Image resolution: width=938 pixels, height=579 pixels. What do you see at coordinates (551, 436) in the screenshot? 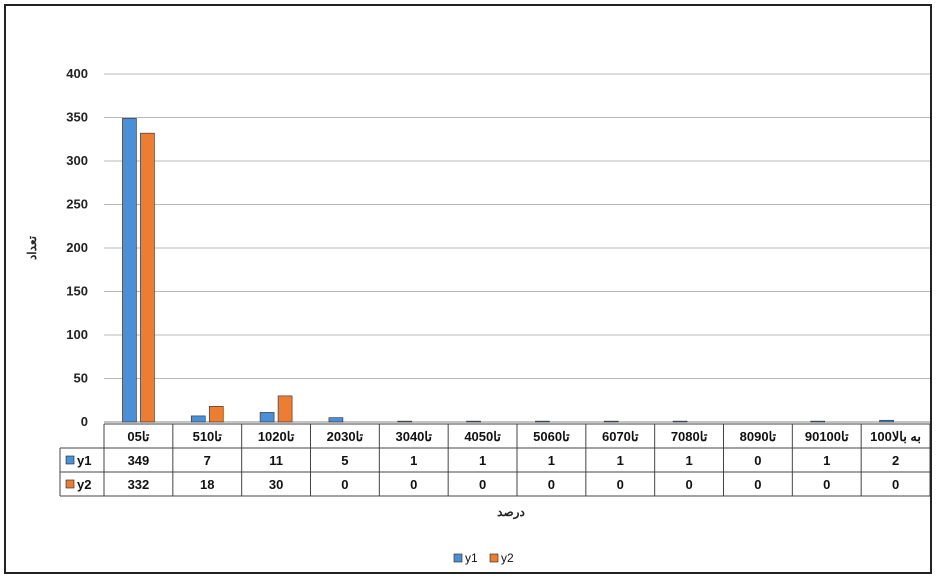
I see `category-label: 50تا60` at bounding box center [551, 436].